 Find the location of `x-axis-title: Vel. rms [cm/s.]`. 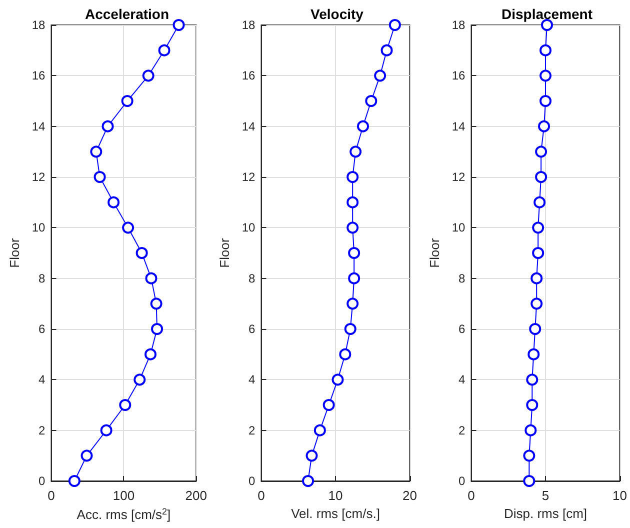

x-axis-title: Vel. rms [cm/s.] is located at coordinates (335, 513).